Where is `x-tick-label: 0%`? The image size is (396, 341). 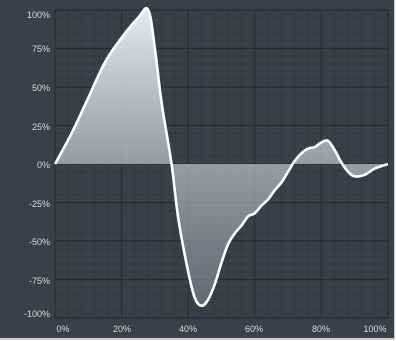
x-tick-label: 0% is located at coordinates (62, 329).